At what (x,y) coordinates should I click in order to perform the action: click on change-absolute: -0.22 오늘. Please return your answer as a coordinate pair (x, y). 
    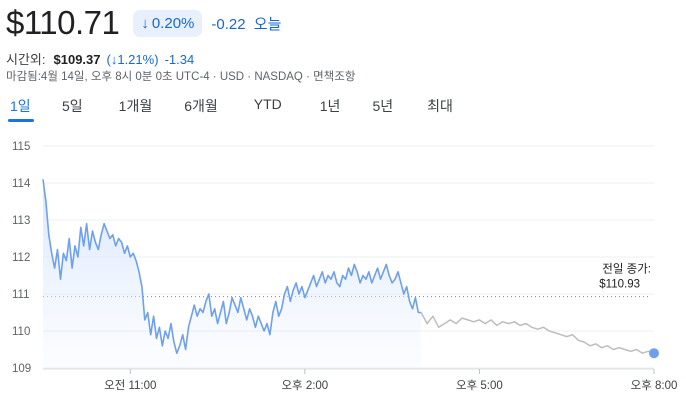
    Looking at the image, I should click on (246, 23).